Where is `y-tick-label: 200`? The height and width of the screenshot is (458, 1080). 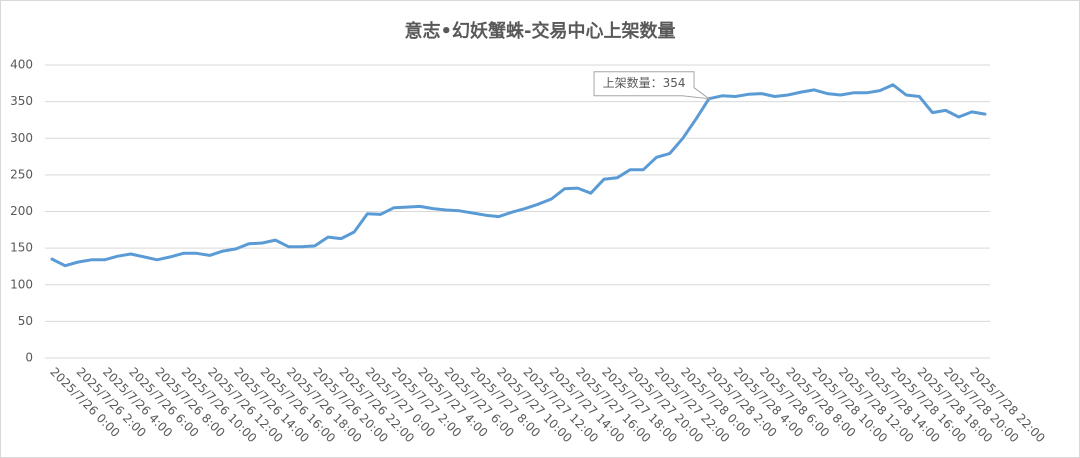 y-tick-label: 200 is located at coordinates (21, 211).